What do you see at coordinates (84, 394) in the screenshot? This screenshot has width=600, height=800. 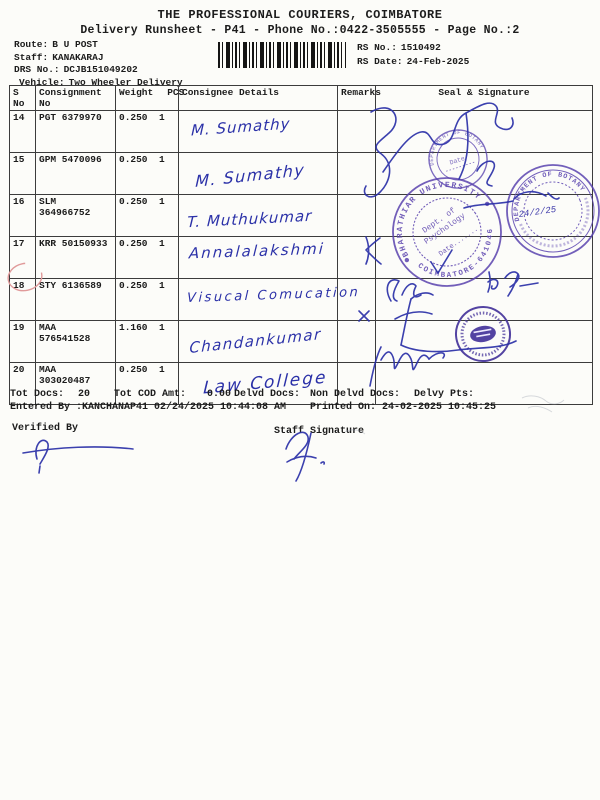 I see `tot-docs-value: 20` at bounding box center [84, 394].